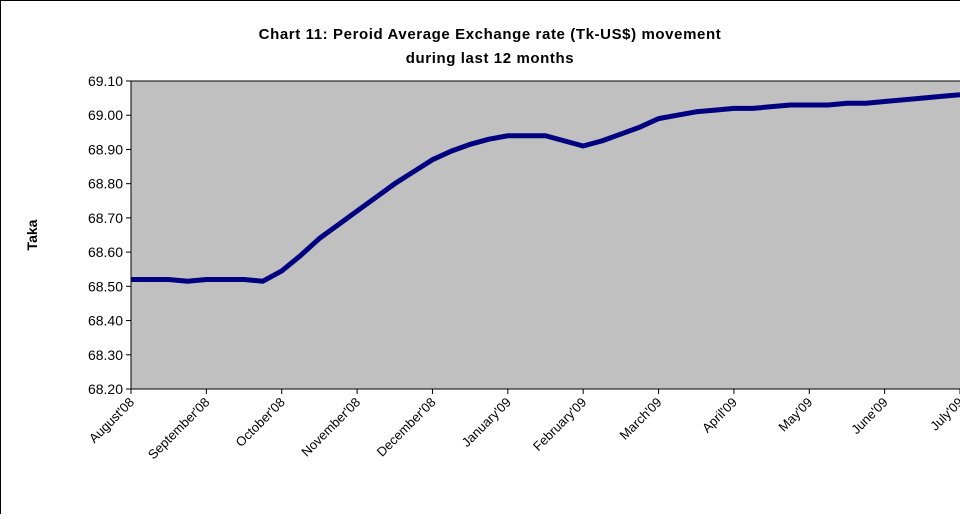 The image size is (960, 519). What do you see at coordinates (105, 149) in the screenshot?
I see `y-tick-label: 68.90` at bounding box center [105, 149].